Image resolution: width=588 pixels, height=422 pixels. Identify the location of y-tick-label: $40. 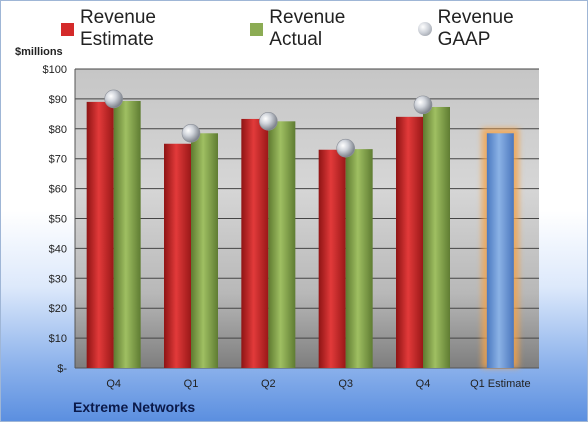
(58, 249).